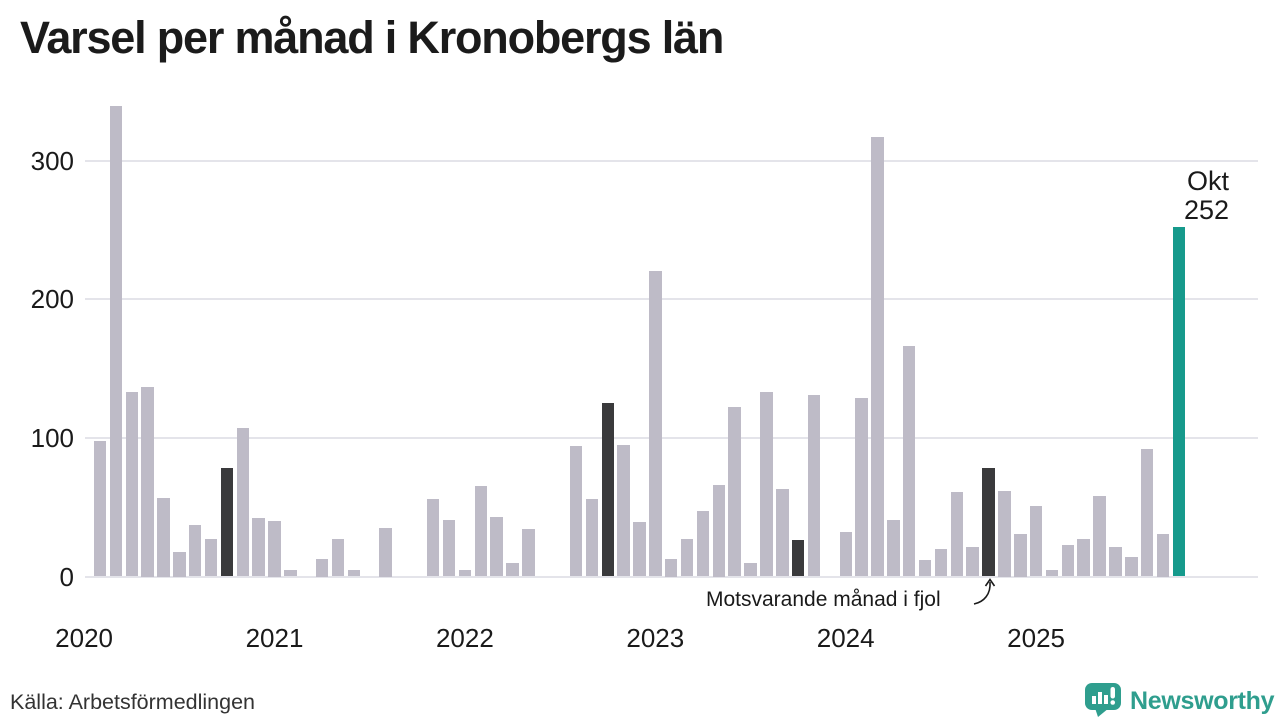 Image resolution: width=1280 pixels, height=720 pixels. Describe the element at coordinates (84, 638) in the screenshot. I see `x-axis-label-2020: 2020` at that location.